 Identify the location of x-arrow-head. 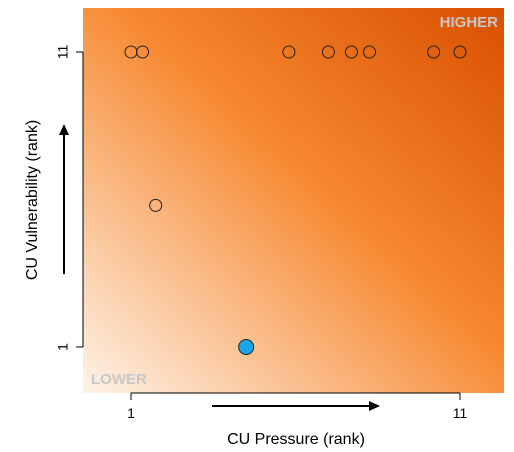
(374, 406).